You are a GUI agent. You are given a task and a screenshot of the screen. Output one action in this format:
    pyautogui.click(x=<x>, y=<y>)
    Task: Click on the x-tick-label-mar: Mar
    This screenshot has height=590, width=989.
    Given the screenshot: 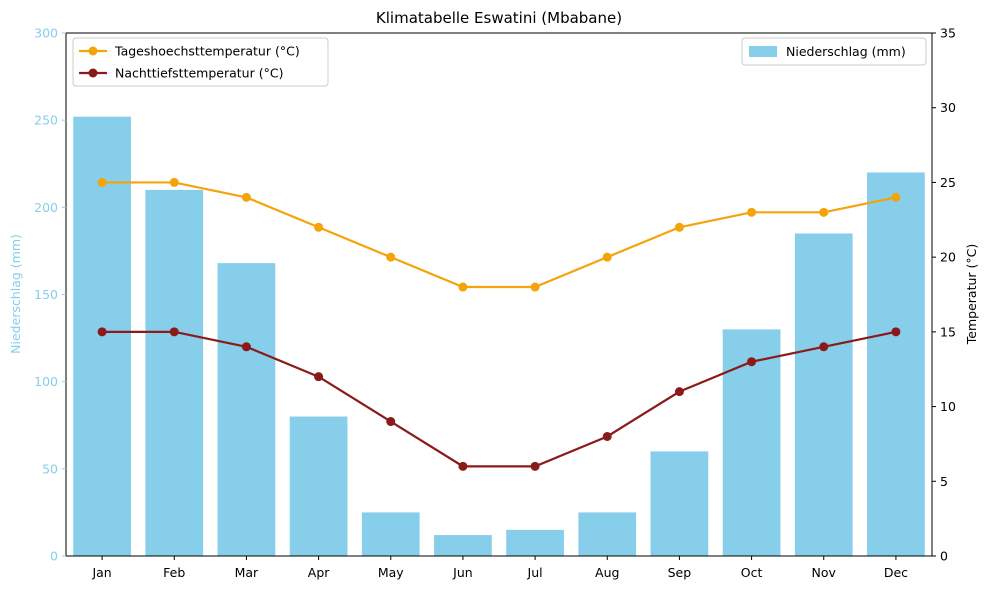 What is the action you would take?
    pyautogui.click(x=247, y=572)
    